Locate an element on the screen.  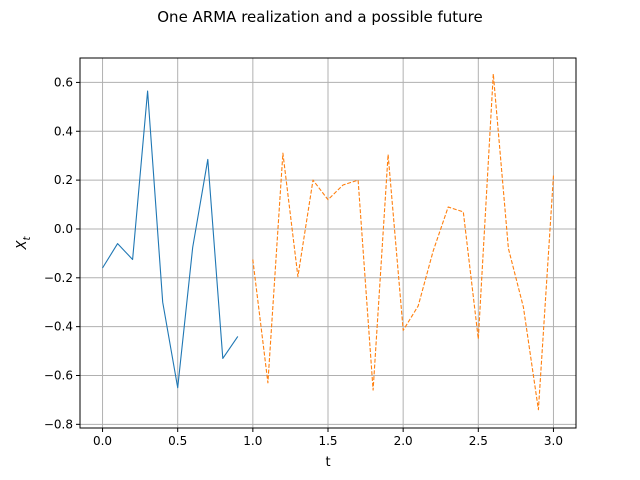
y-tick-label: 0.4 is located at coordinates (63, 131).